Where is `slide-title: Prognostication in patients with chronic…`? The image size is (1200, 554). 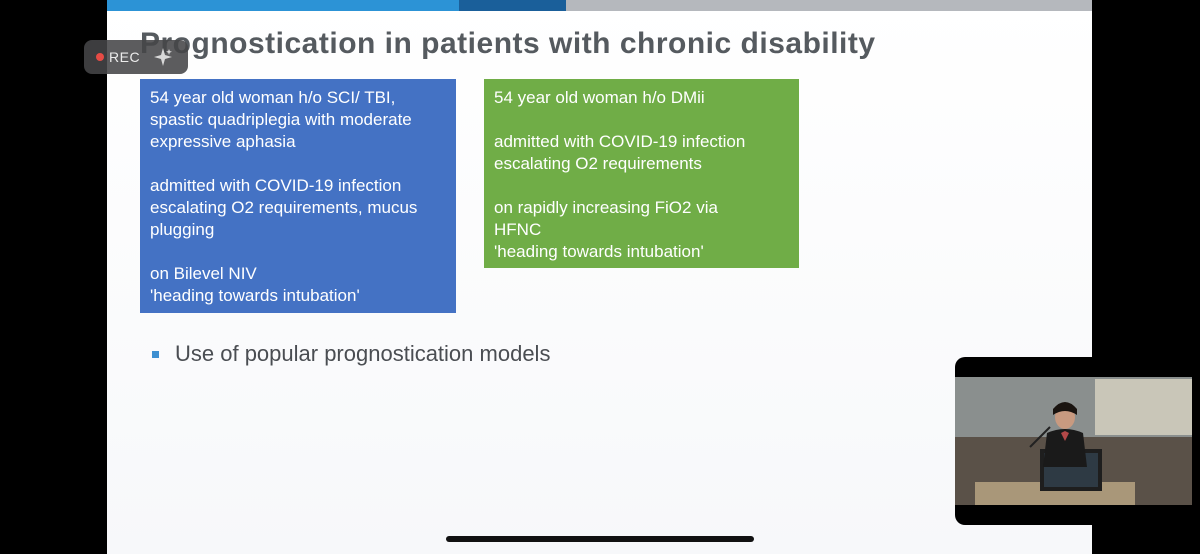
slide-title: Prognostication in patients with chronic… is located at coordinates (508, 43).